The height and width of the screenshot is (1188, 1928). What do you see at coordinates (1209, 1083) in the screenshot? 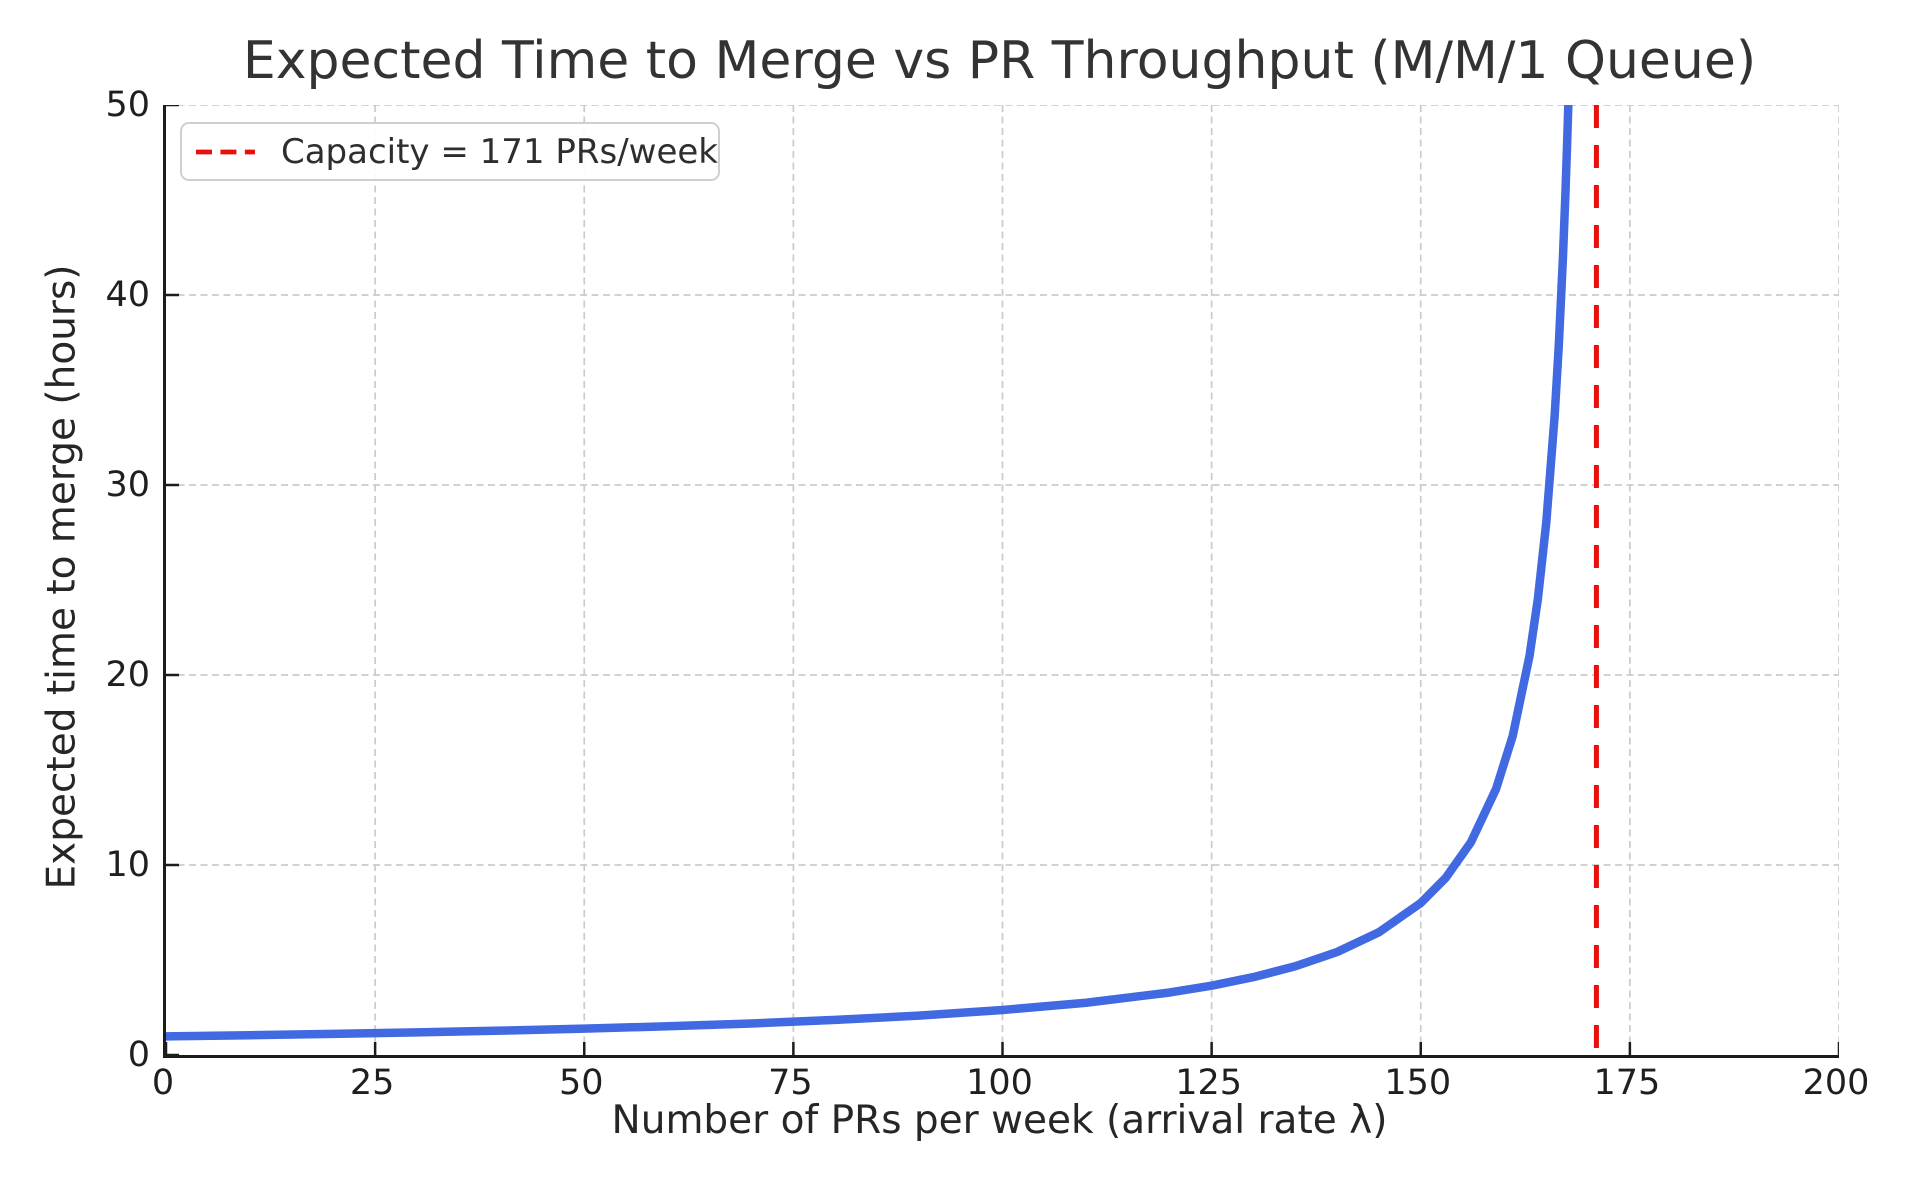
I see `x-tick-label: 125` at bounding box center [1209, 1083].